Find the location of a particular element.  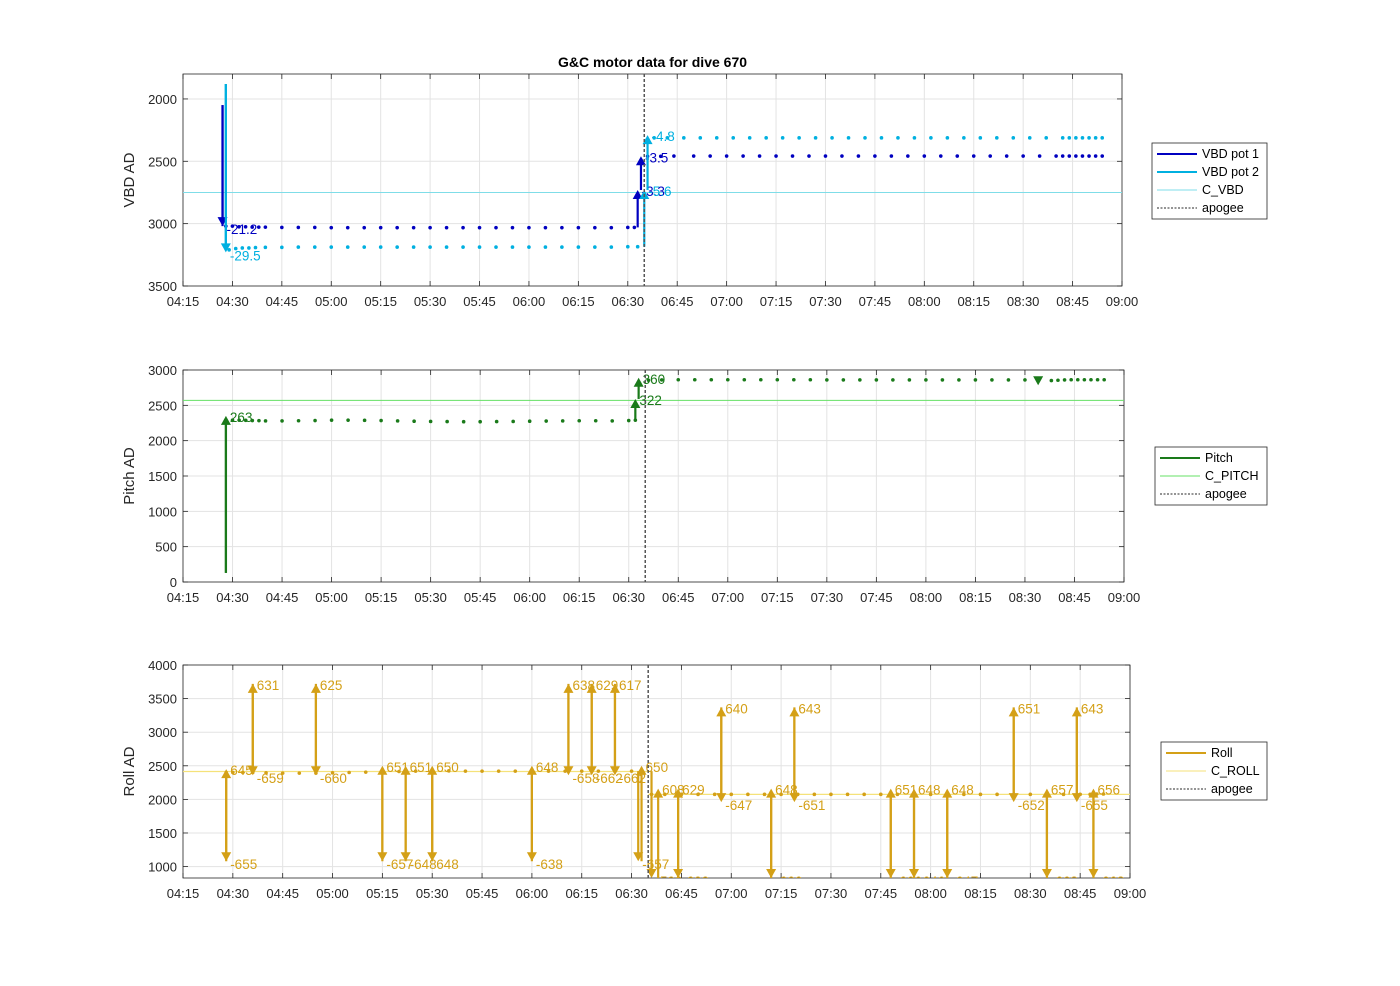

y-axis-label: Pitch AD is located at coordinates (129, 476).